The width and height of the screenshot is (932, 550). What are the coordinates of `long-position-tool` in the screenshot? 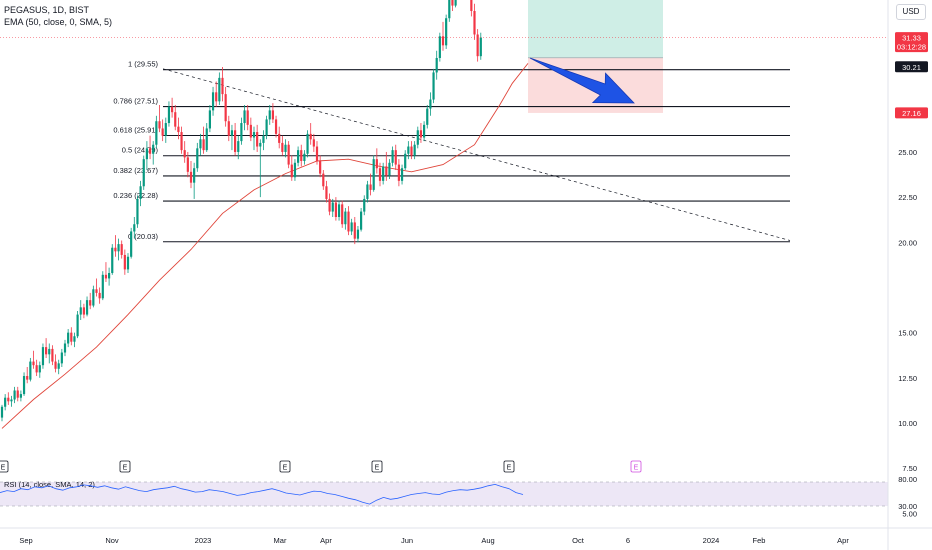 It's located at (595, 56).